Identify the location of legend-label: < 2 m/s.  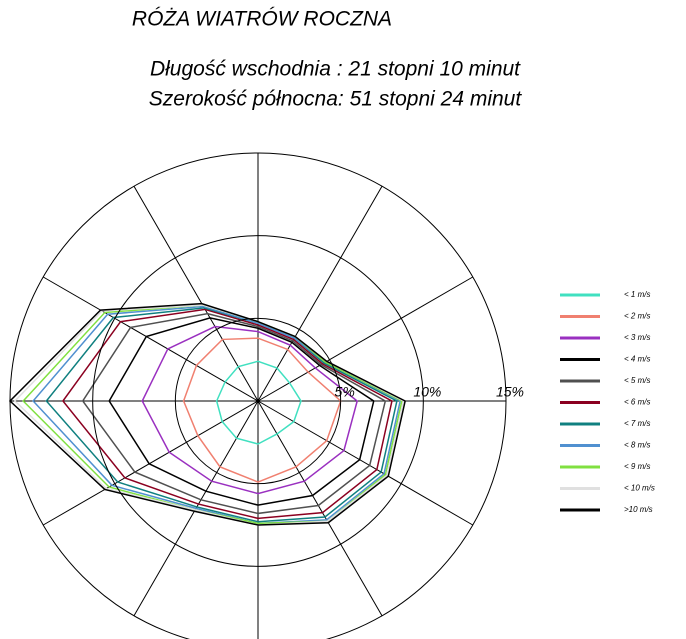
(637, 316).